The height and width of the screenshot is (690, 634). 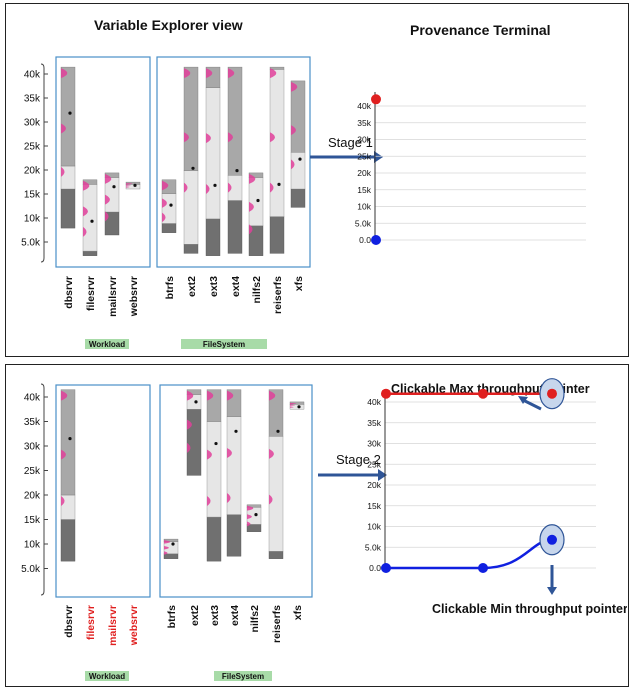 What do you see at coordinates (31, 243) in the screenshot?
I see `y-tick-label: 5.0k` at bounding box center [31, 243].